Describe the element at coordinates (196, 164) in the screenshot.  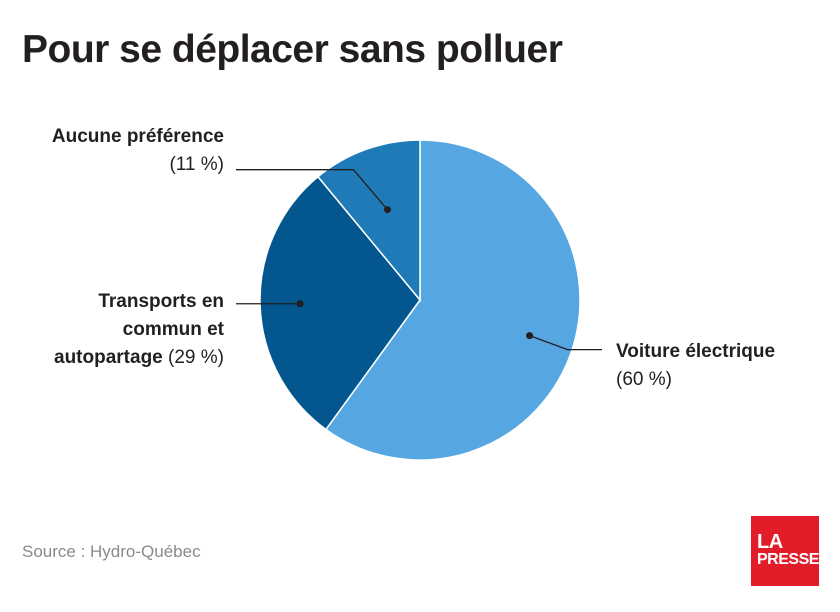
I see `label-aucune-pct: (11 %)` at that location.